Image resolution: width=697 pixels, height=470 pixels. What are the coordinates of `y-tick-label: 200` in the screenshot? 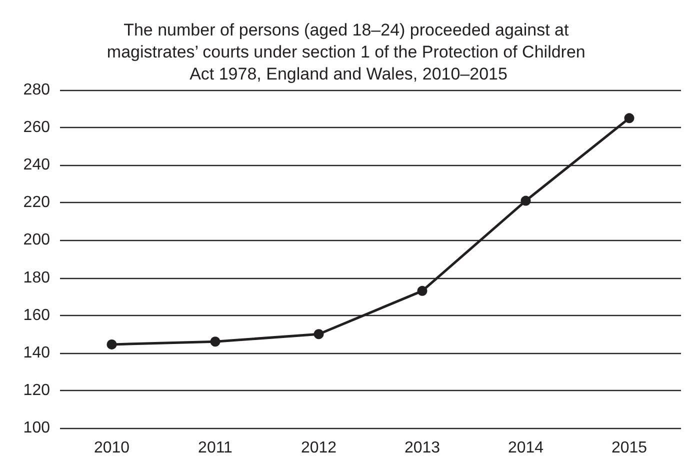 It's located at (36, 240).